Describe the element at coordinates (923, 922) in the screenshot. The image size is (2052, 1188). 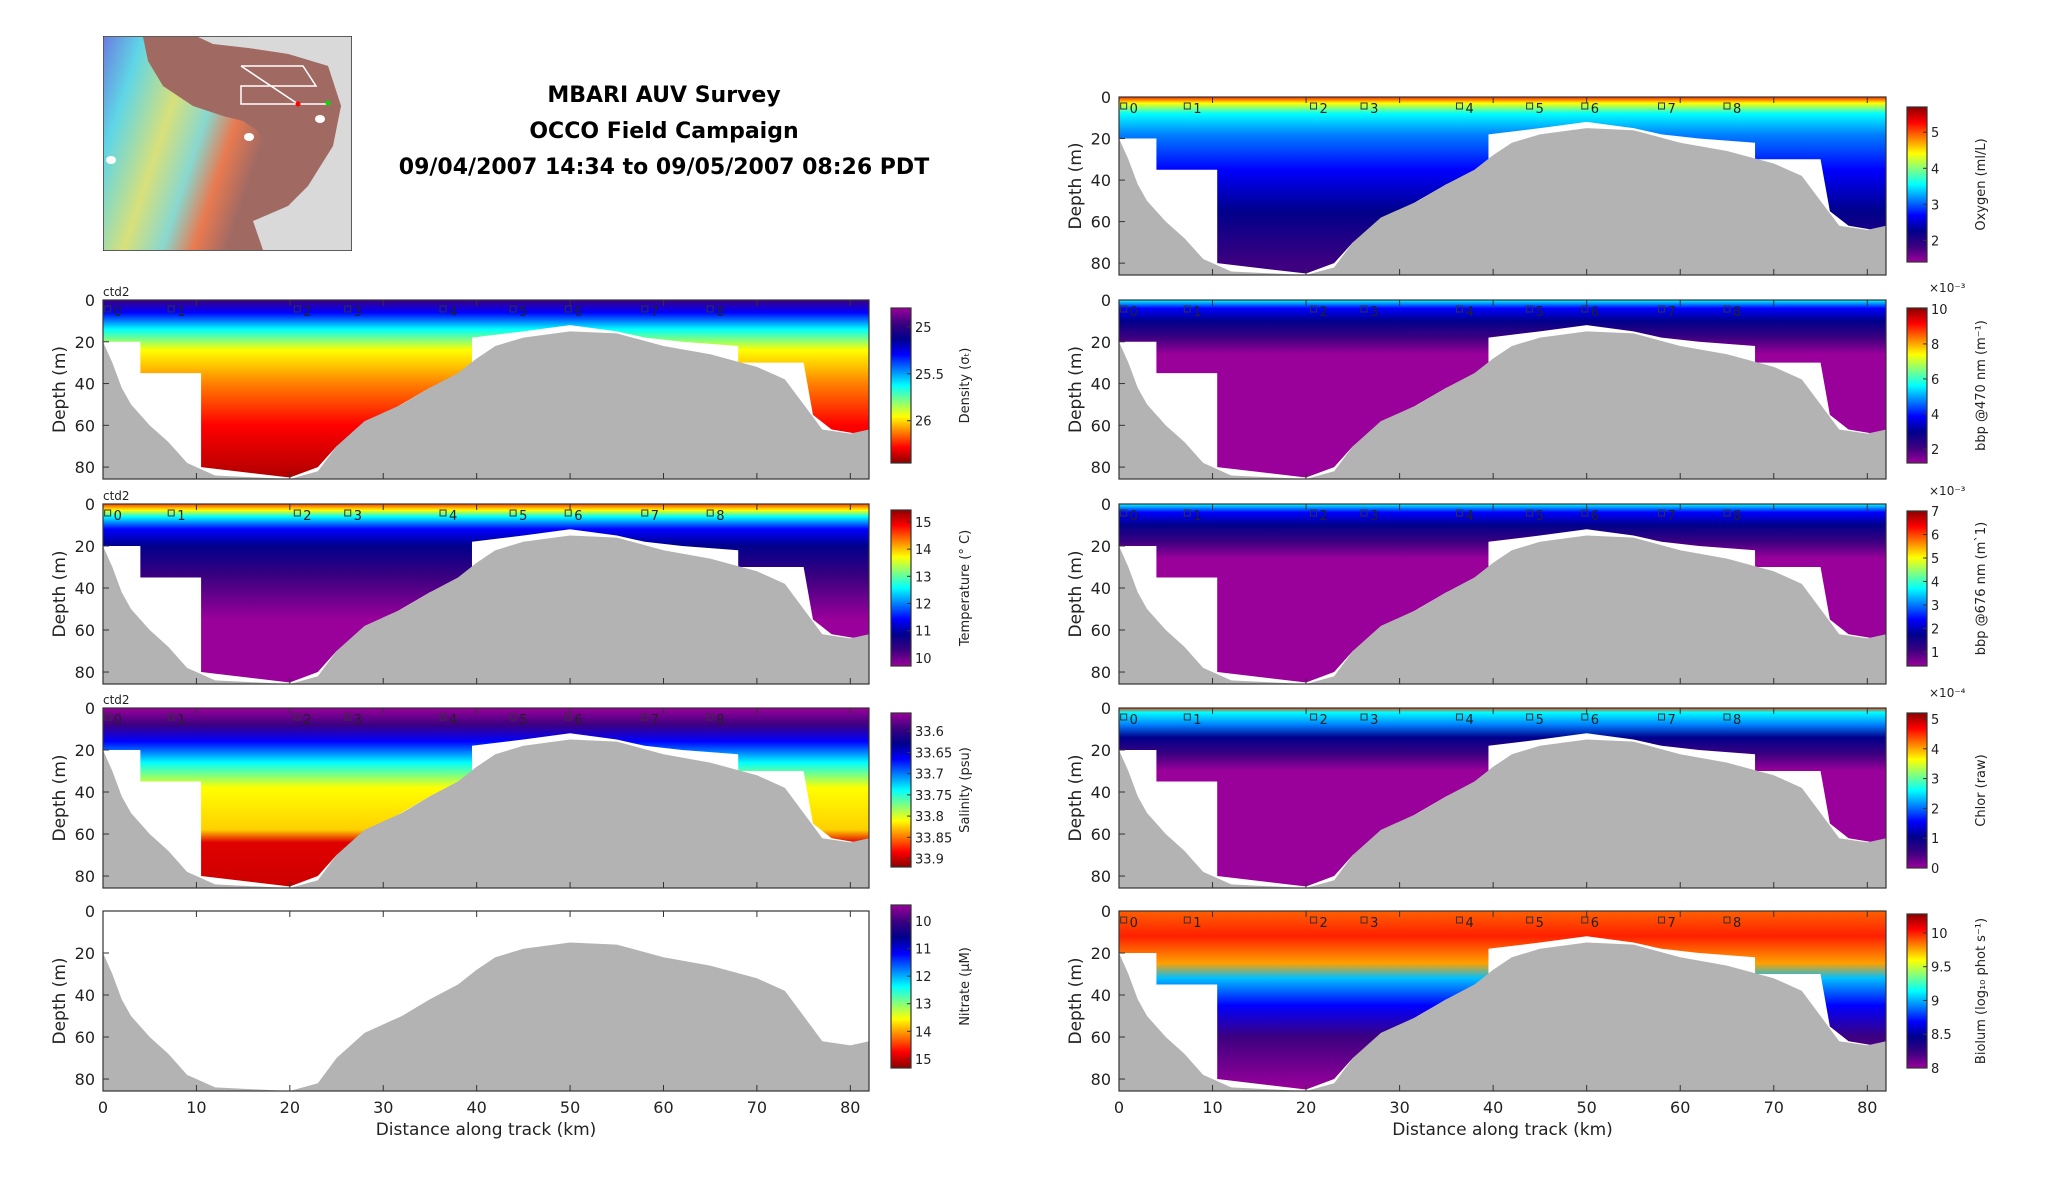
I see `colorbar-tick-label: 10` at that location.